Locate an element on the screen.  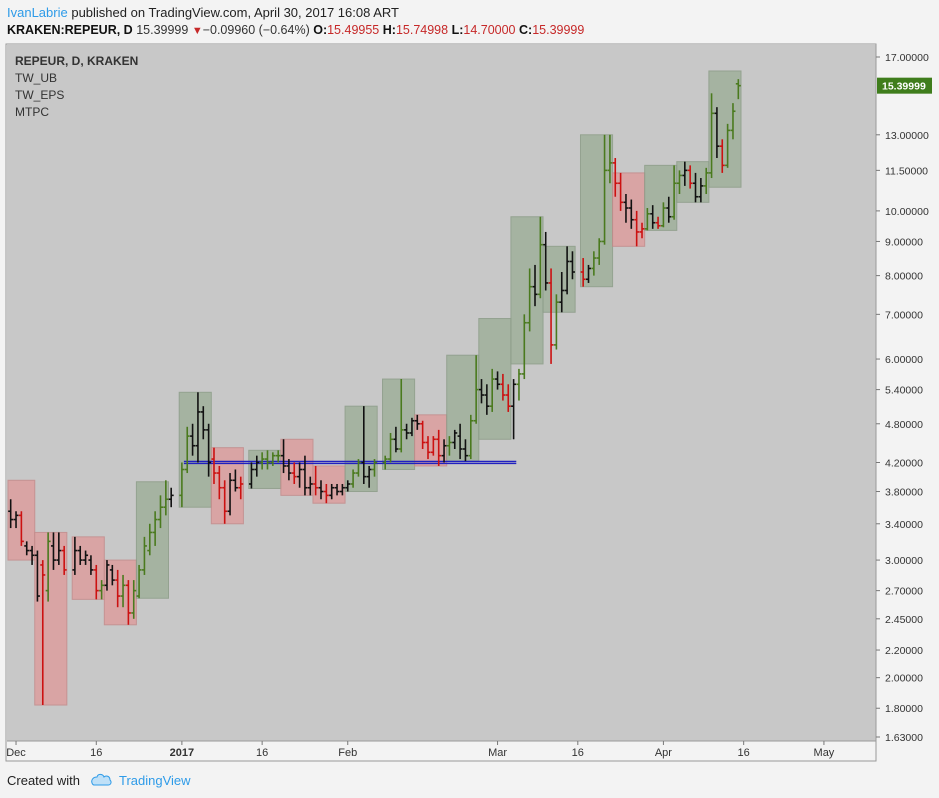
price-axis-label: 11.50000 is located at coordinates (906, 171).